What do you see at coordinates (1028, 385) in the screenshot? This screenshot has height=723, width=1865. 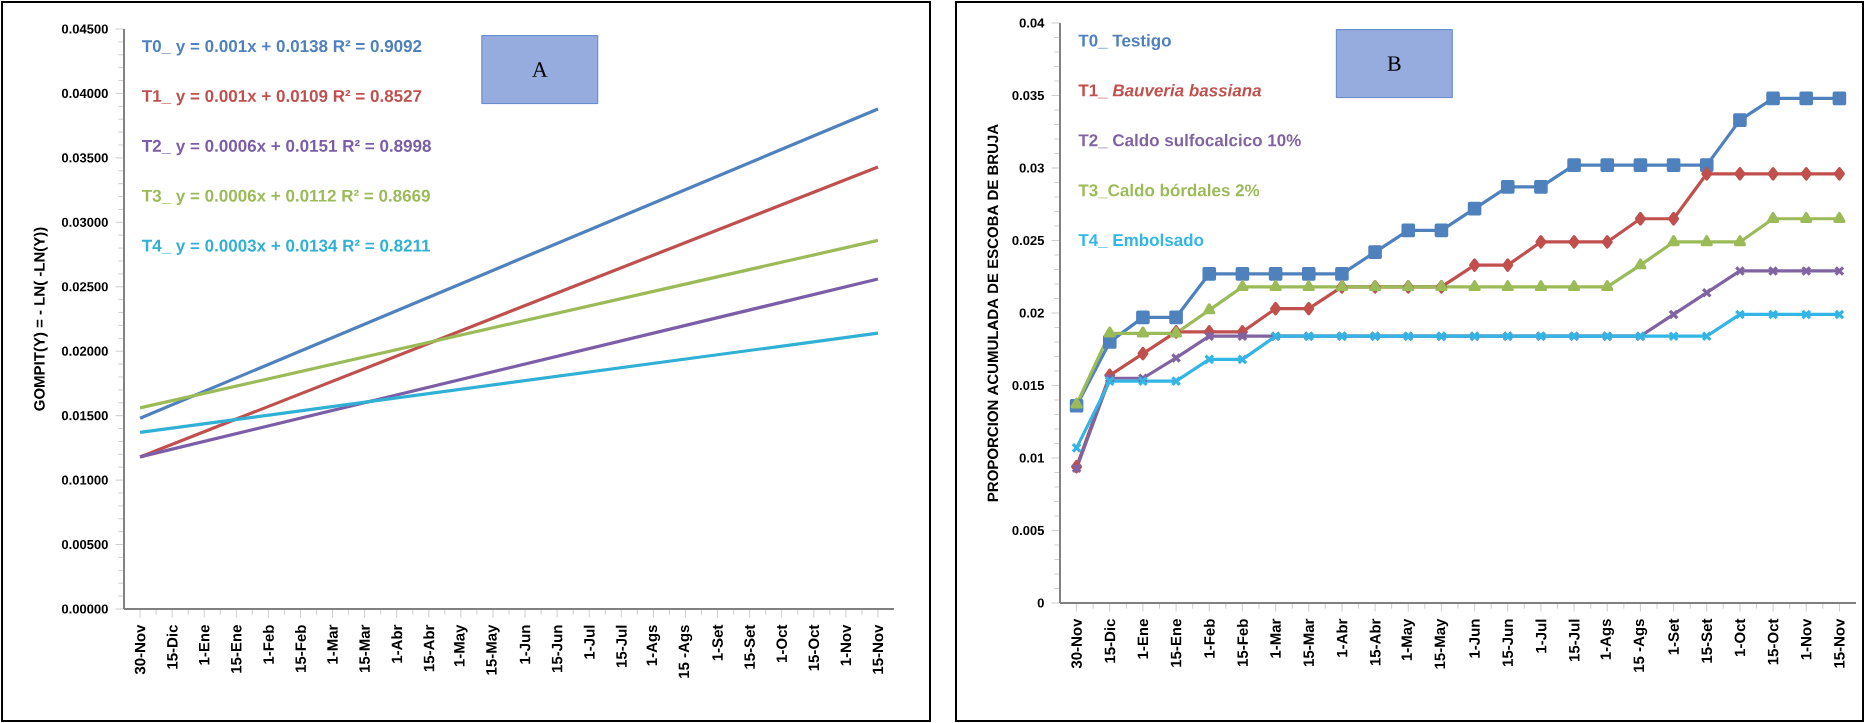 I see `y-tick-label: 0.015` at bounding box center [1028, 385].